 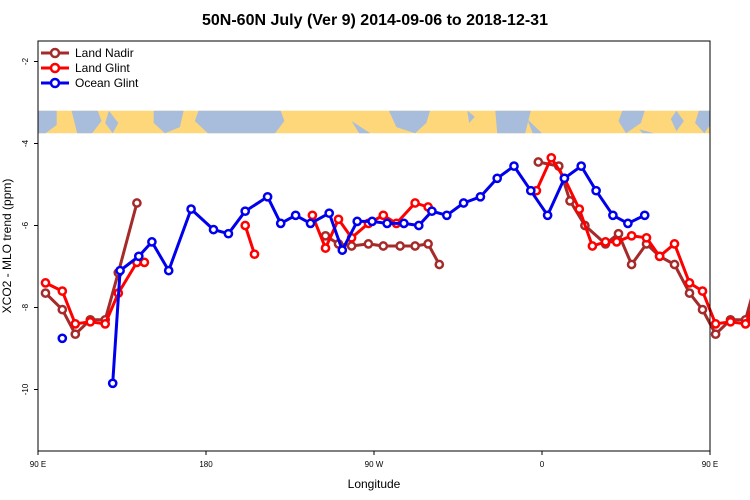 I want to click on map-strip, so click(x=374, y=122).